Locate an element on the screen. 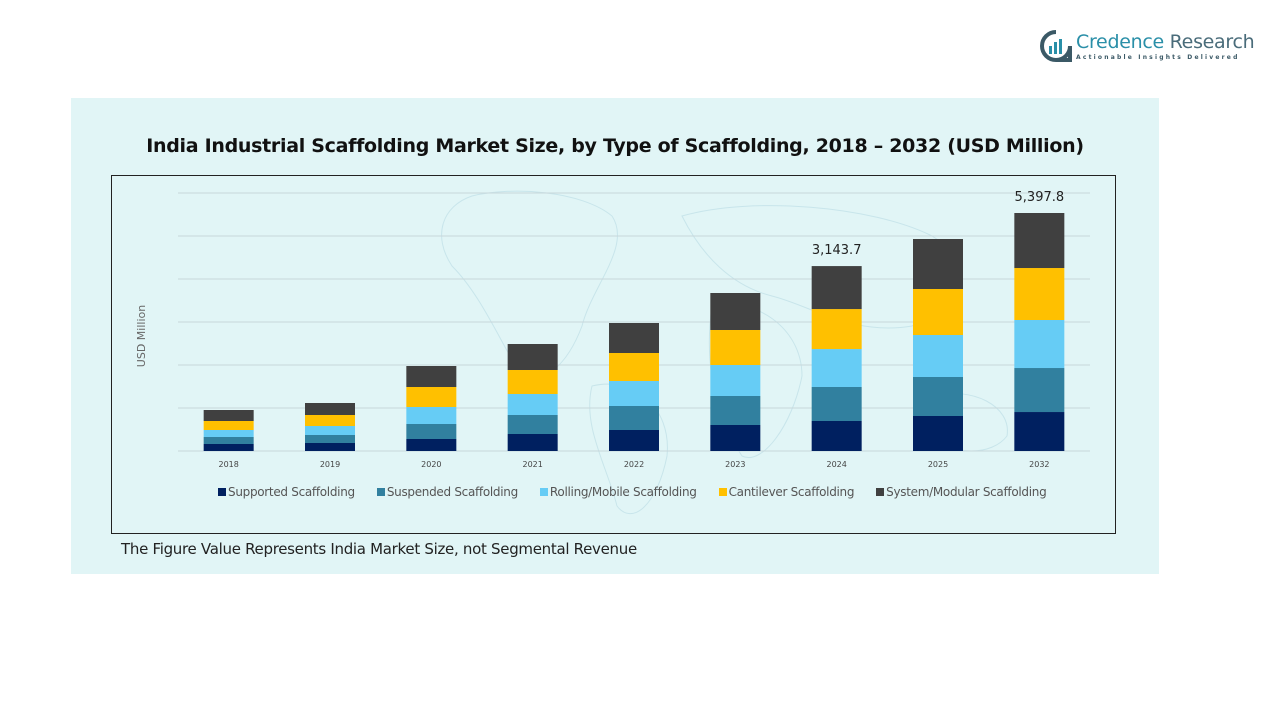 The width and height of the screenshot is (1280, 720). bar-2020-system-modular-scaffolding is located at coordinates (431, 376).